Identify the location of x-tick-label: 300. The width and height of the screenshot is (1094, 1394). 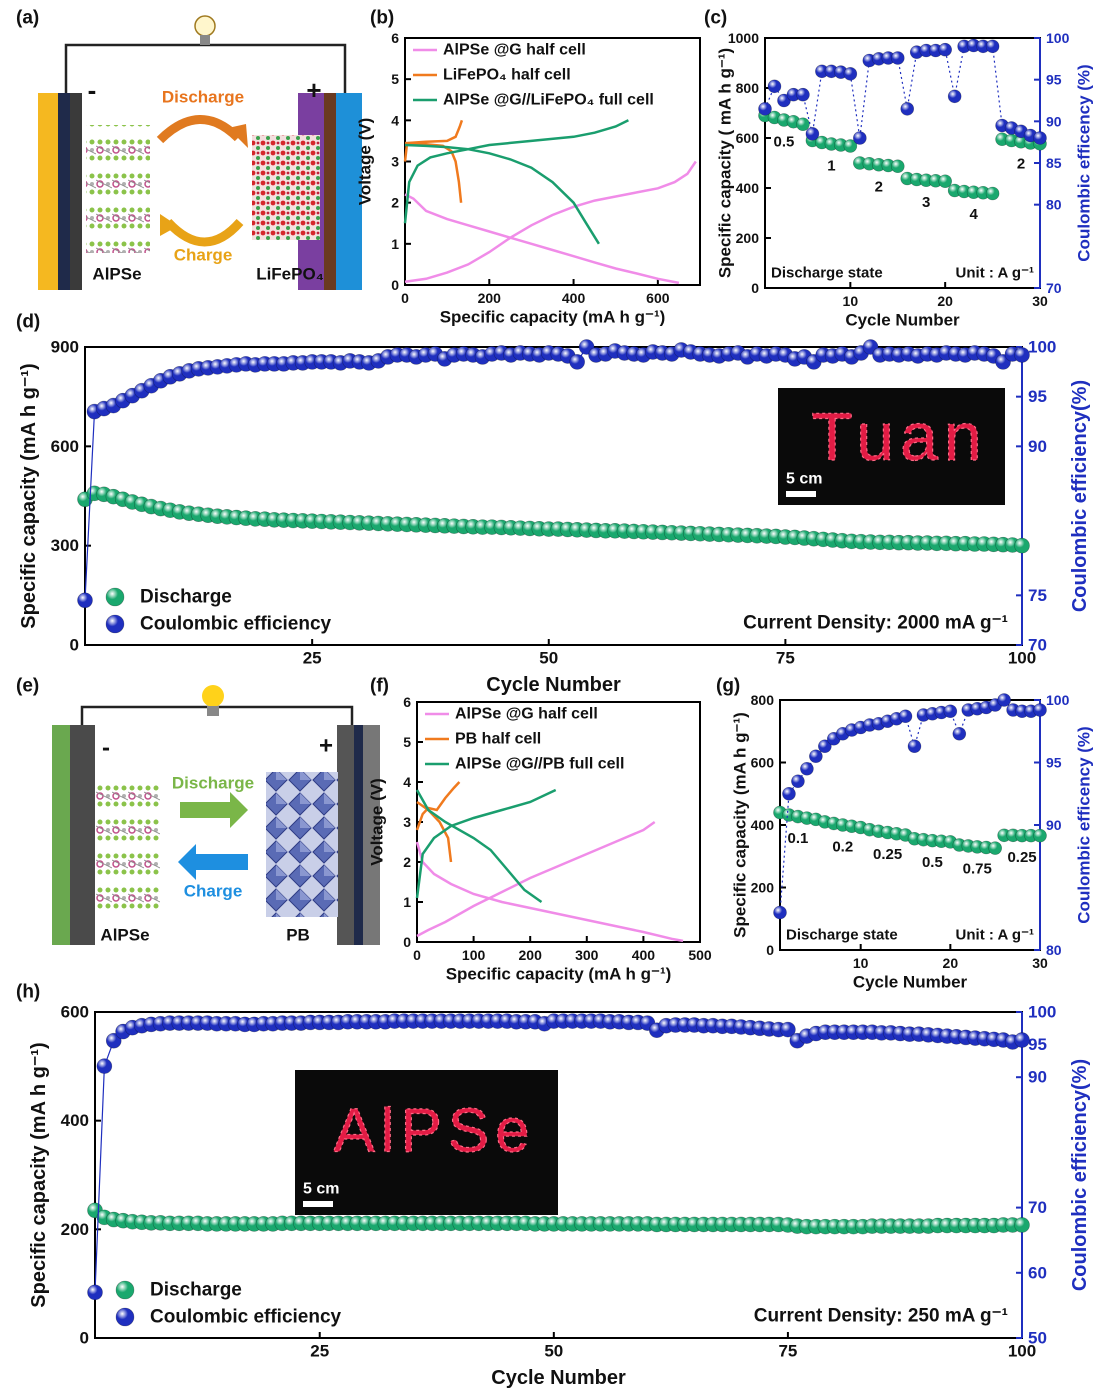
(587, 955).